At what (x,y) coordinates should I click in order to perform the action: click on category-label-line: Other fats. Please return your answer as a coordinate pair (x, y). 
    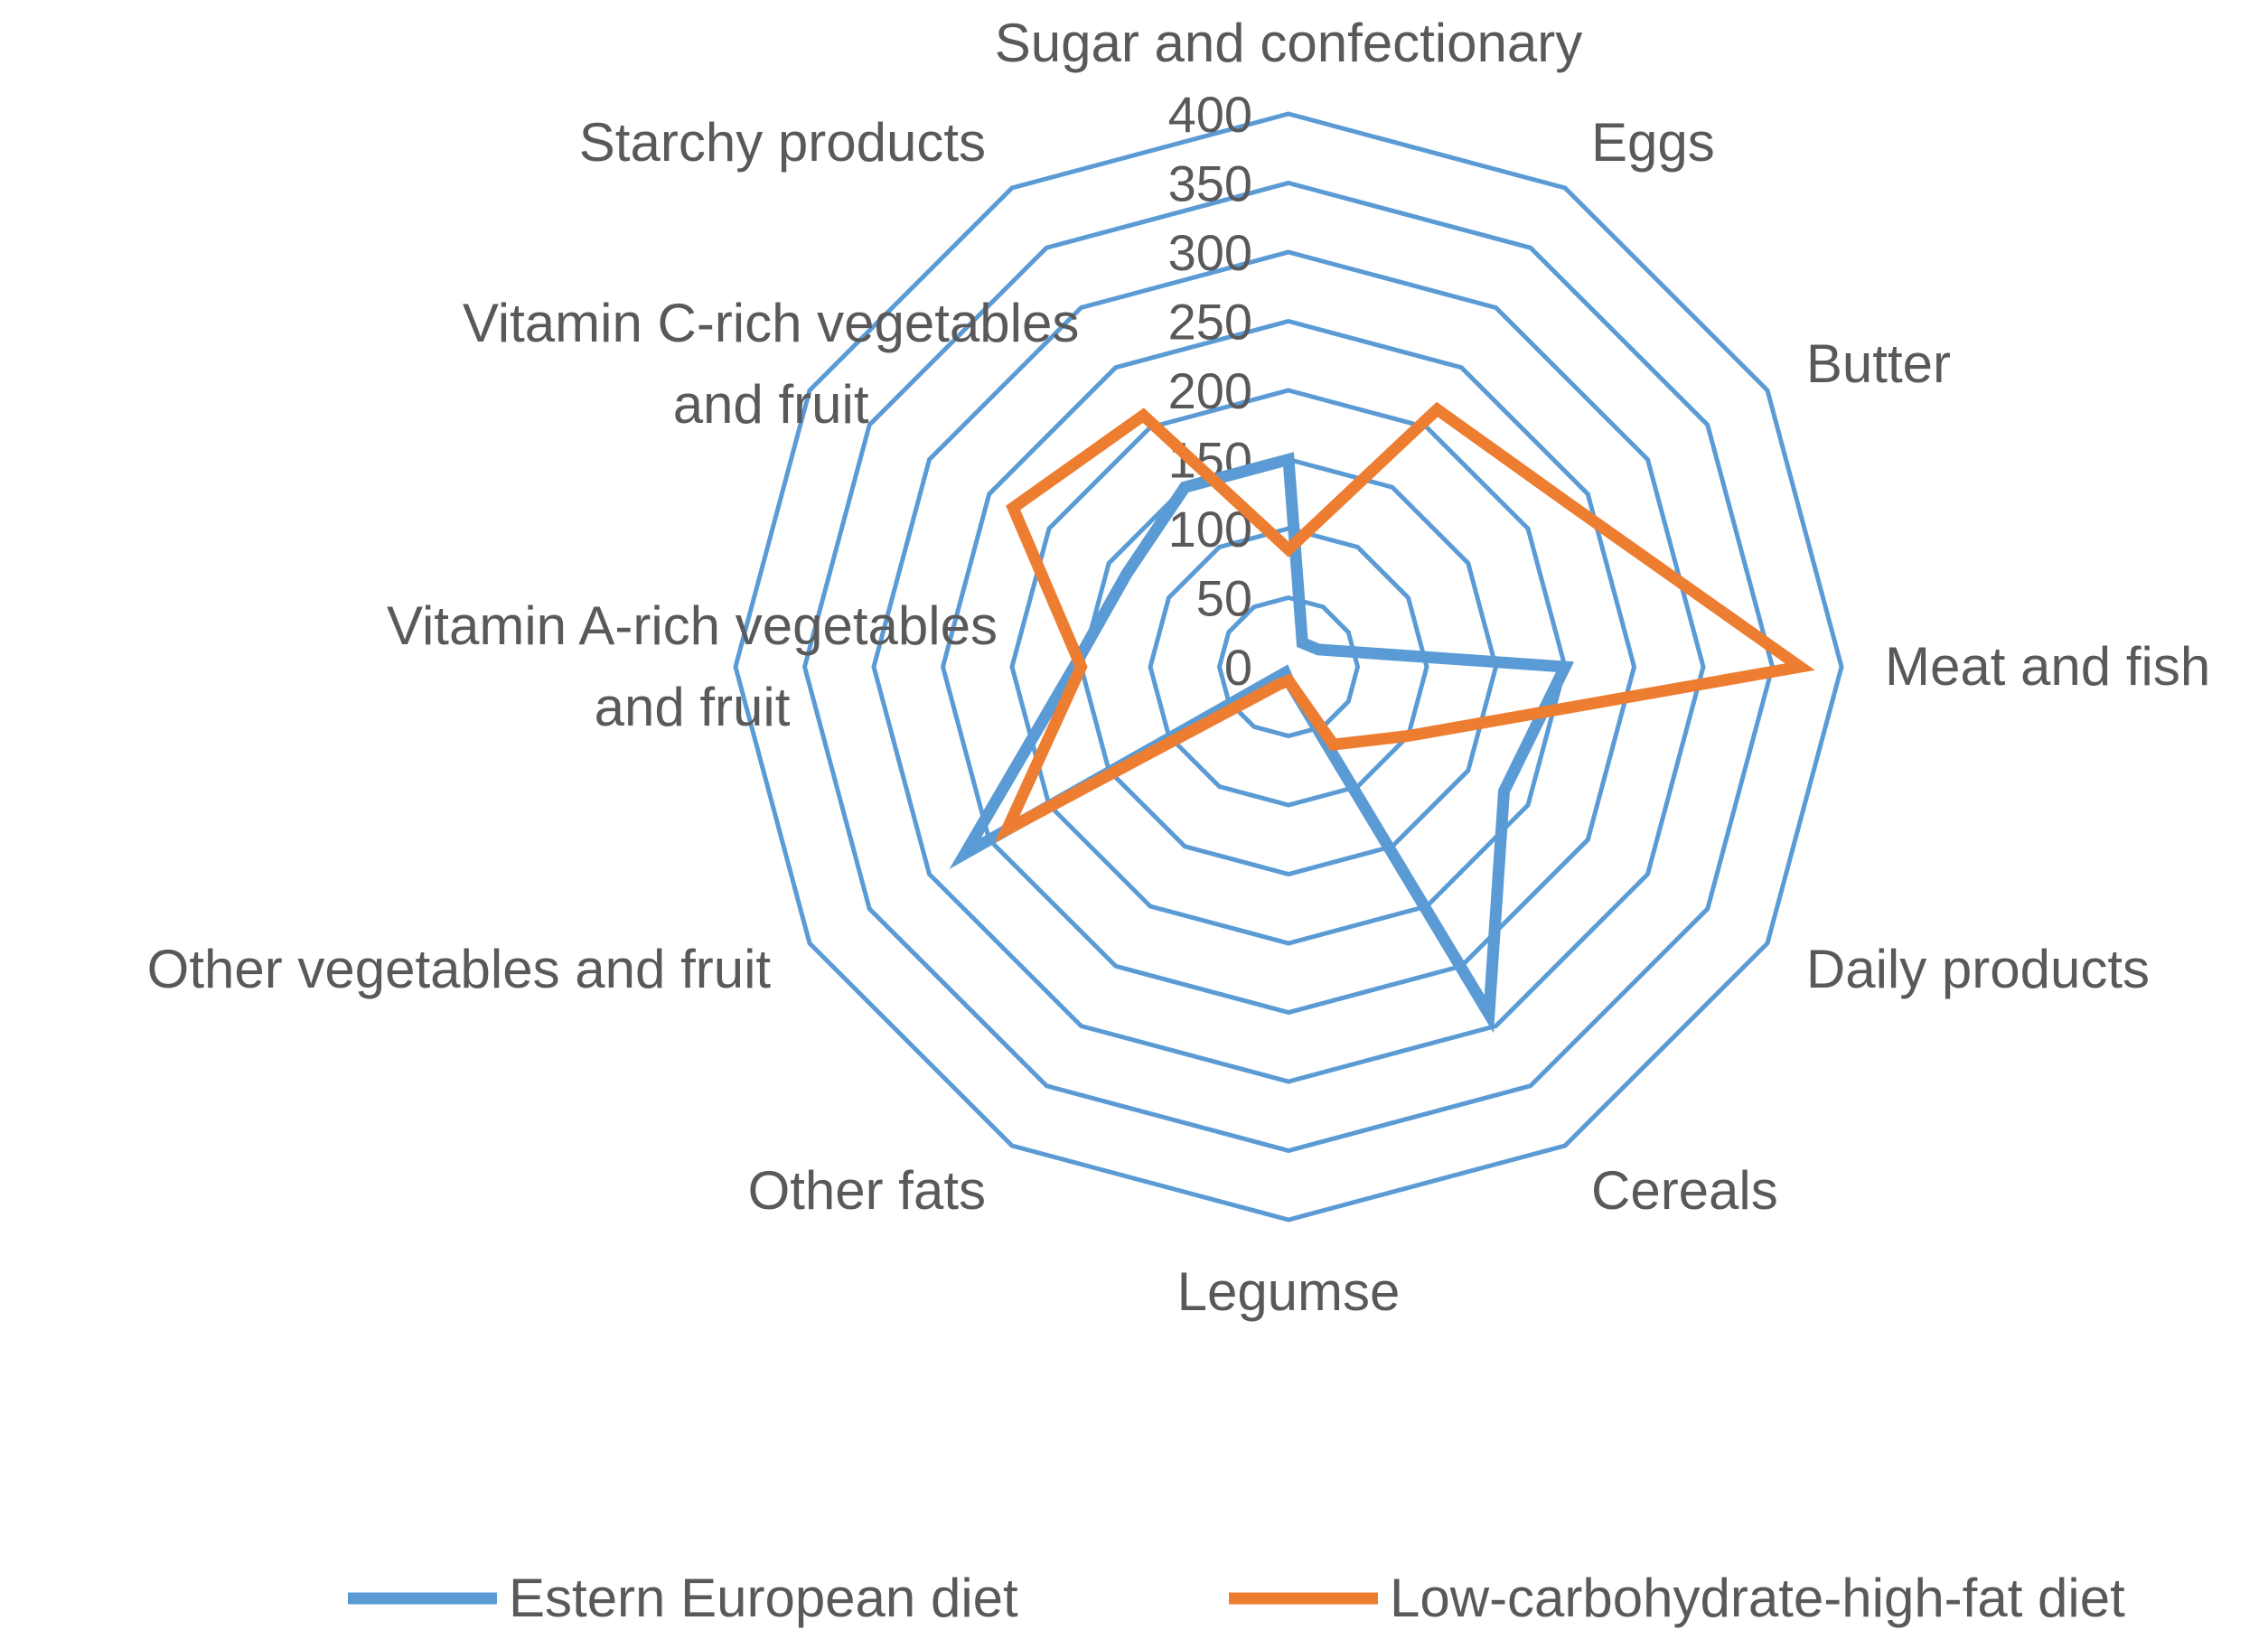
    Looking at the image, I should click on (867, 1190).